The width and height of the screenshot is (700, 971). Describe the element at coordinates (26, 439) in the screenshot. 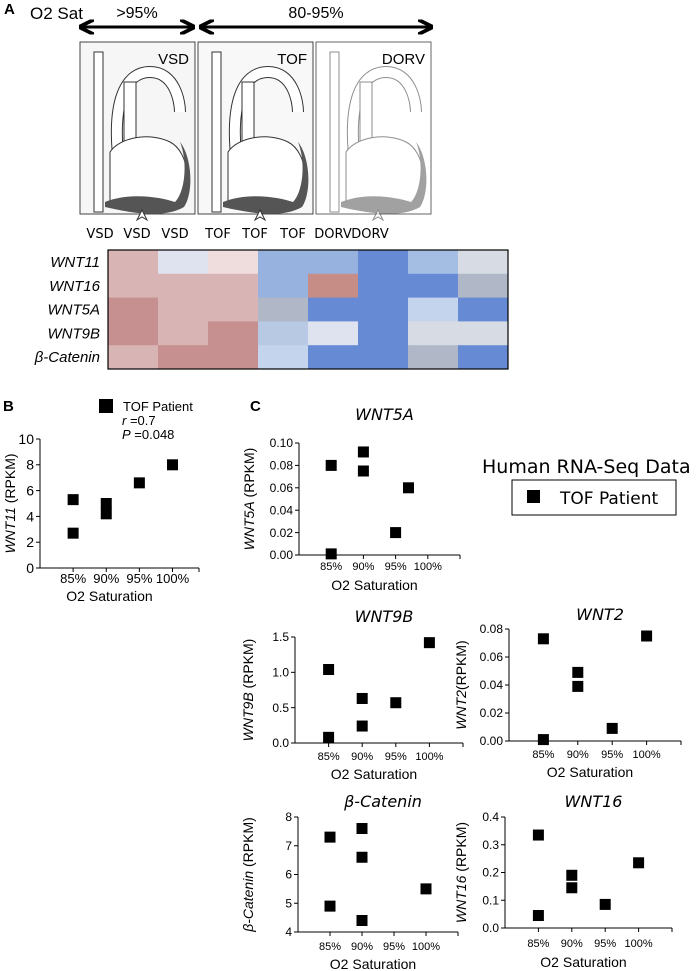

I see `y-tick-label: 10` at that location.